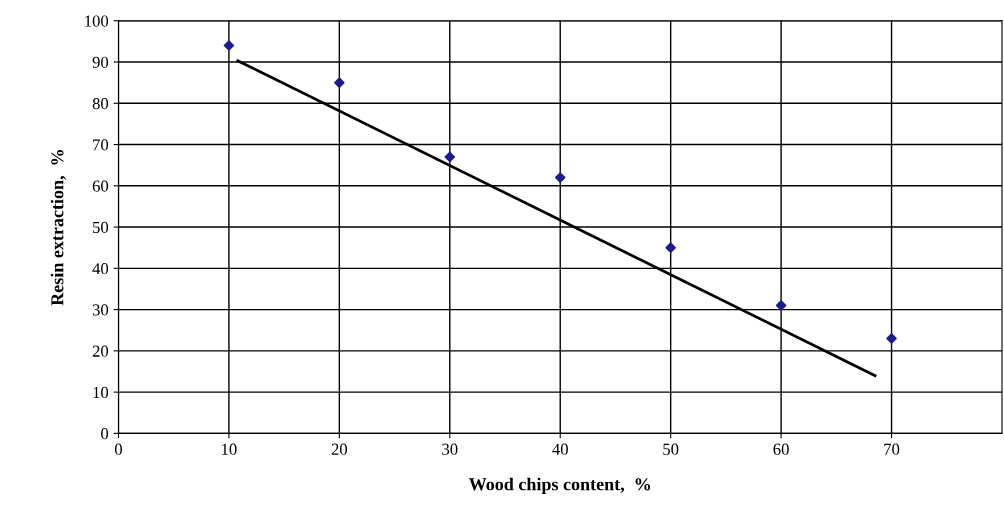 Image resolution: width=1004 pixels, height=519 pixels. What do you see at coordinates (100, 310) in the screenshot?
I see `y-tick-label: 30` at bounding box center [100, 310].